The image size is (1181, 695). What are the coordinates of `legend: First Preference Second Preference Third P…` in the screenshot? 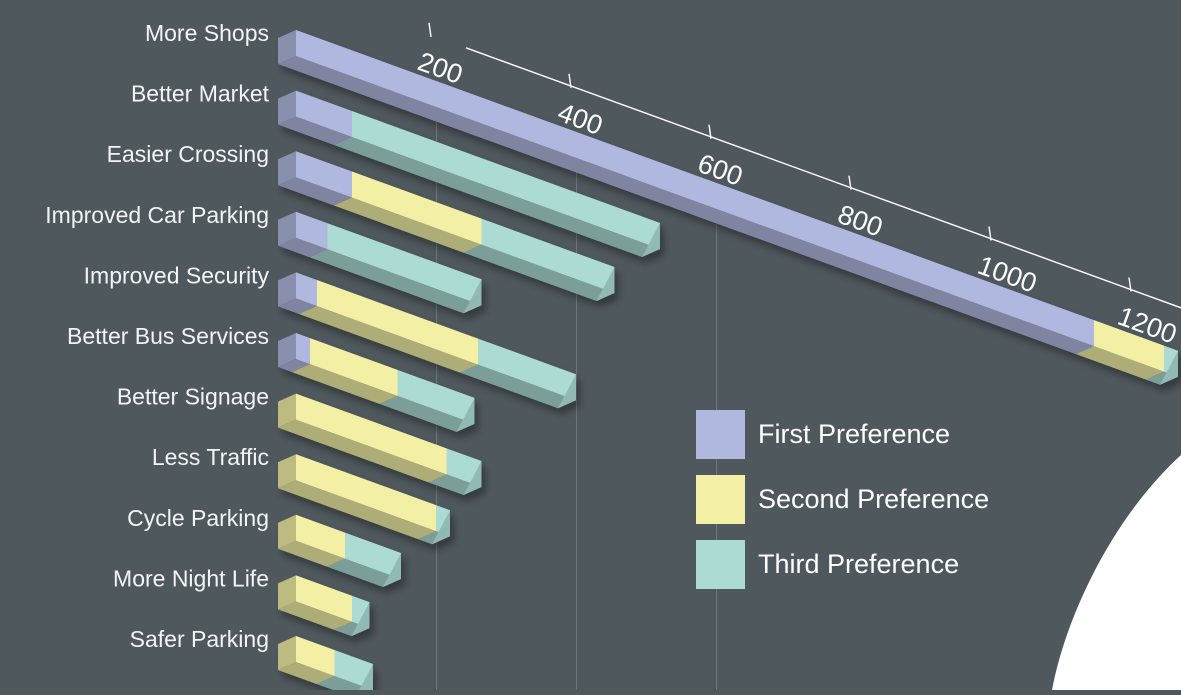 It's located at (842, 499).